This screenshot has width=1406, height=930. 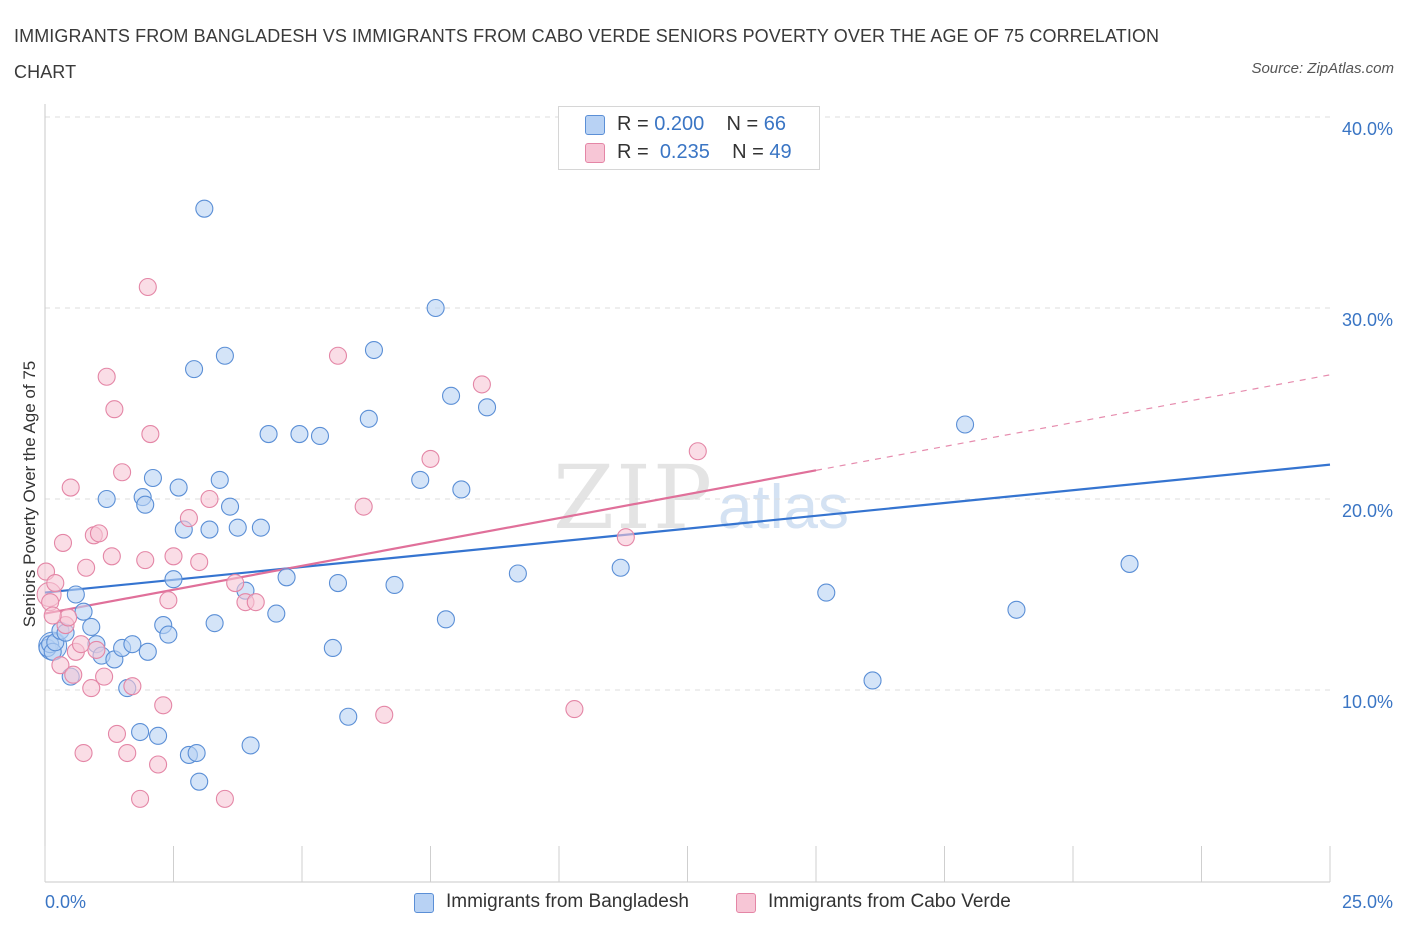 I want to click on y-tick-label: 40.0%, so click(x=1367, y=129).